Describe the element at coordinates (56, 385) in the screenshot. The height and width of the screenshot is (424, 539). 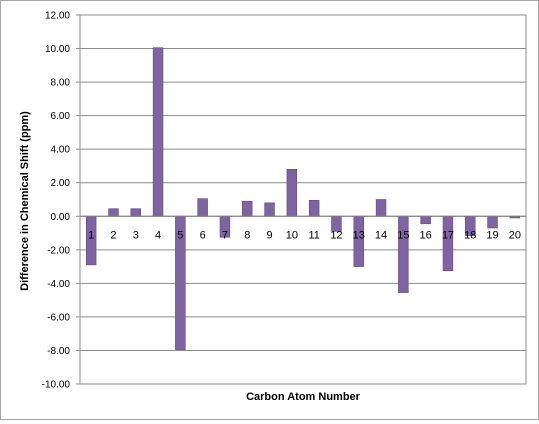
I see `y-tick-label: -10.00` at that location.